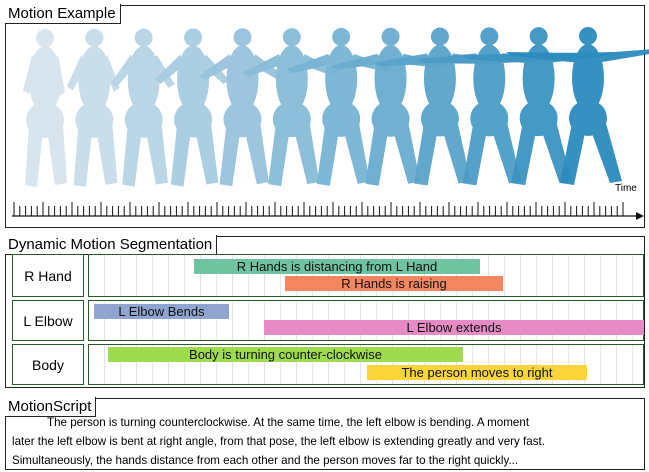  I want to click on segment: Body is turning counter-clockwise, so click(285, 354).